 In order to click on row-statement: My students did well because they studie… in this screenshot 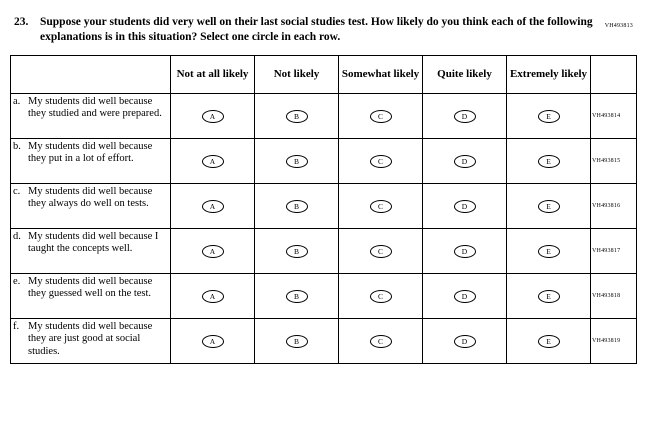, I will do `click(95, 107)`.